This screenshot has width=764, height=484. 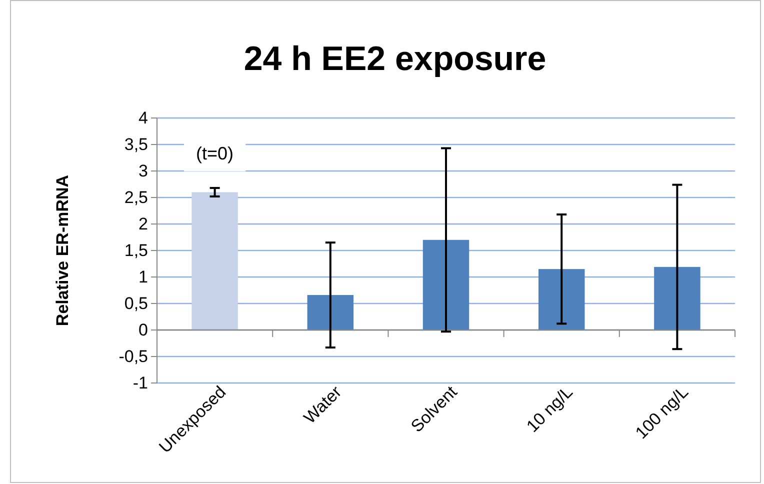 I want to click on annotation: (t=0), so click(x=215, y=153).